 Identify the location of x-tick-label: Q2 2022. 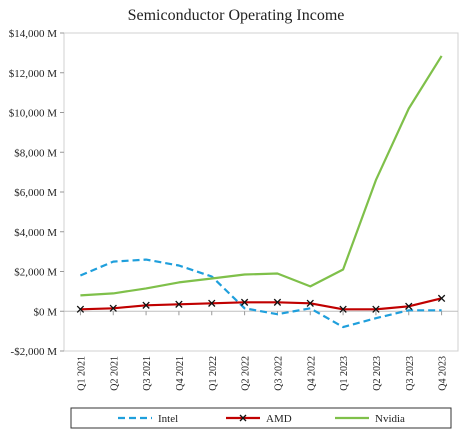
(246, 373).